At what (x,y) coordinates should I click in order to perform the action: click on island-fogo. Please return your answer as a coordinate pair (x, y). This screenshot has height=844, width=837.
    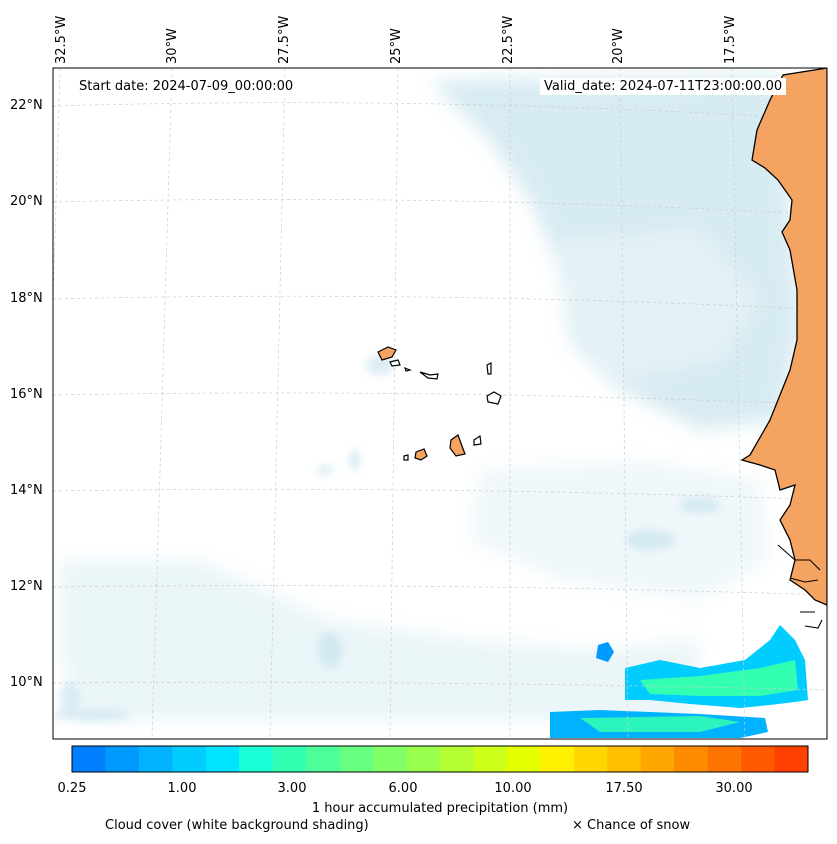
    Looking at the image, I should click on (421, 454).